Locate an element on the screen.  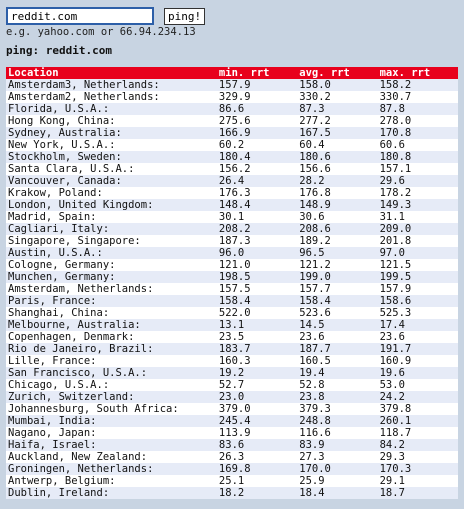
cell-location: Antwerp, Belgium: is located at coordinates (111, 481).